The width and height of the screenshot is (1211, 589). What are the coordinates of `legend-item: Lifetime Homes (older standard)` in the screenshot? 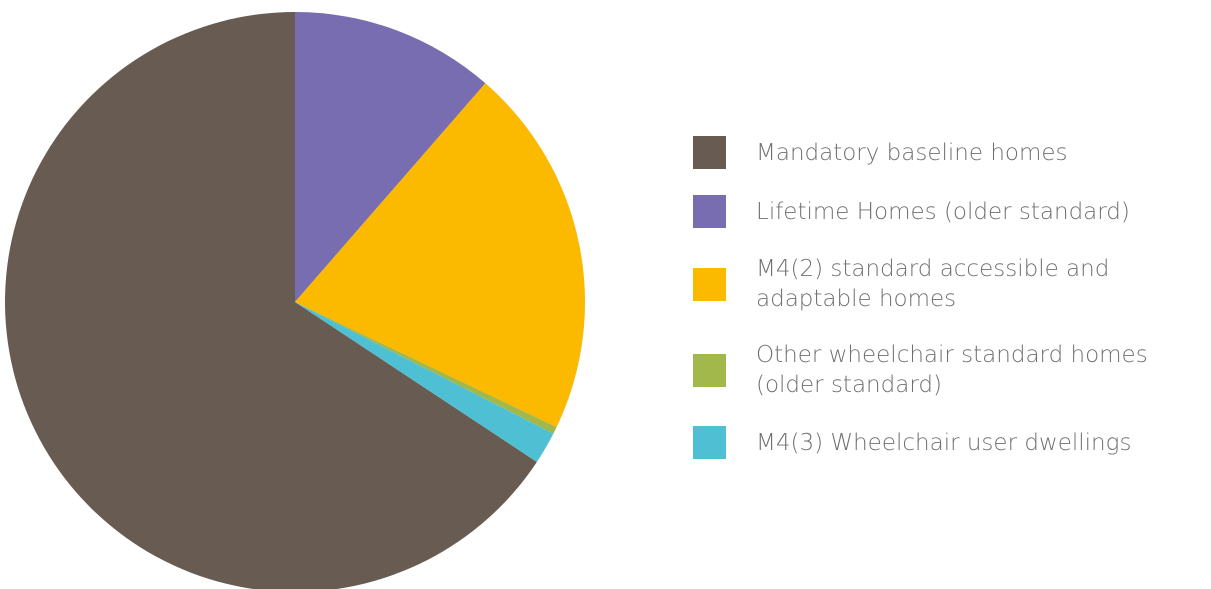 It's located at (944, 211).